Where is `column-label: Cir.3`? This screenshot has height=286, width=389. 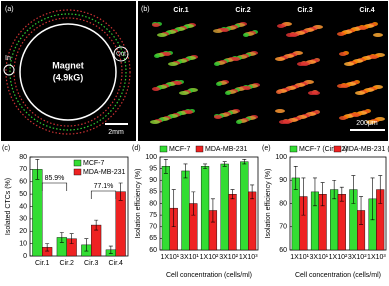
column-label: Cir.3 is located at coordinates (304, 10).